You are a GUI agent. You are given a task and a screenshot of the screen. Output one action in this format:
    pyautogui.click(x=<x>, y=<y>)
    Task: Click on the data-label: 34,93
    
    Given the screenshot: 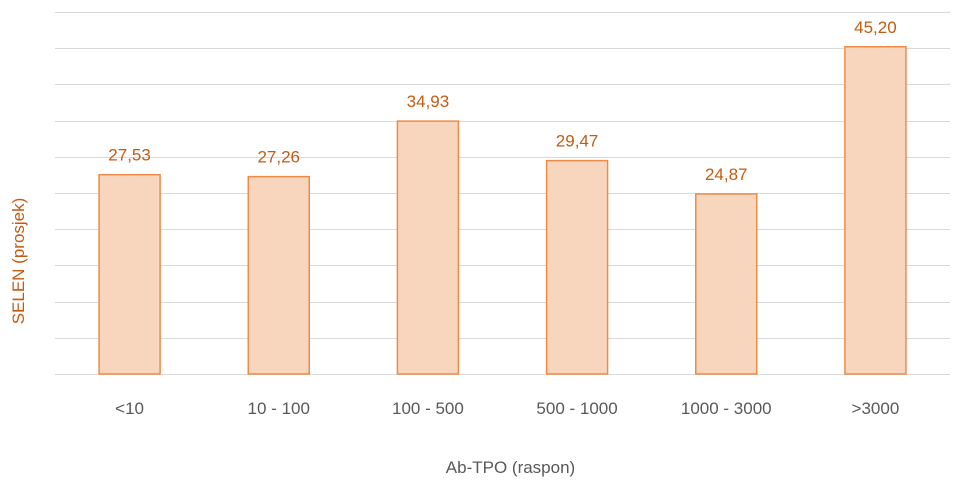 What is the action you would take?
    pyautogui.click(x=428, y=101)
    